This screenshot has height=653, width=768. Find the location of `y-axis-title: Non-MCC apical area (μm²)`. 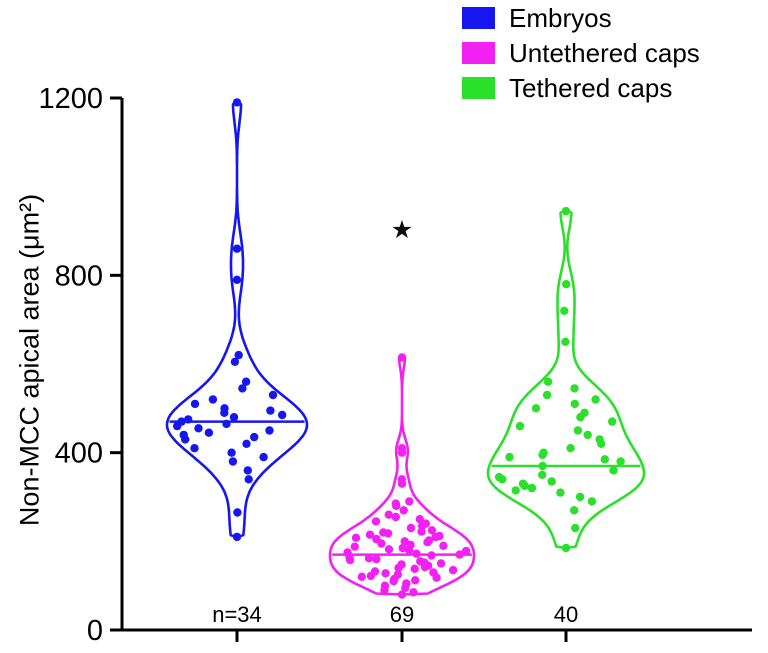

y-axis-title: Non-MCC apical area (μm²) is located at coordinates (29, 360).